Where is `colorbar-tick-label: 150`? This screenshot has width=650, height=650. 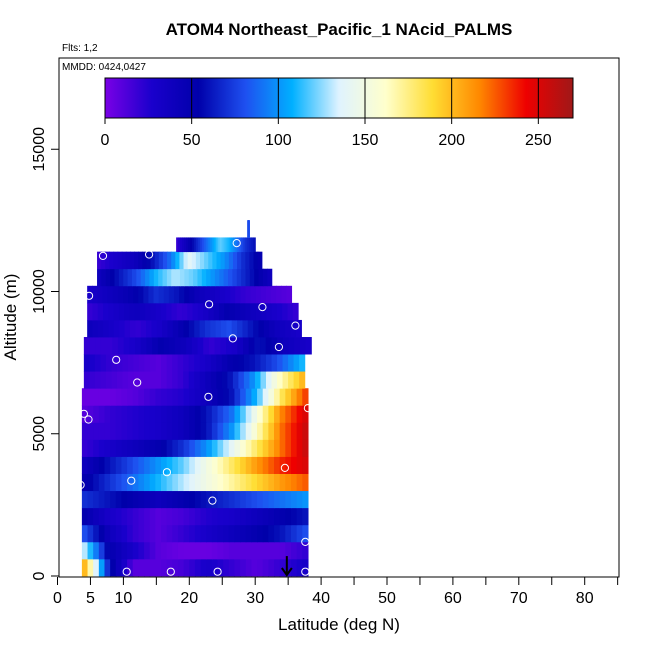 colorbar-tick-label: 150 is located at coordinates (365, 140).